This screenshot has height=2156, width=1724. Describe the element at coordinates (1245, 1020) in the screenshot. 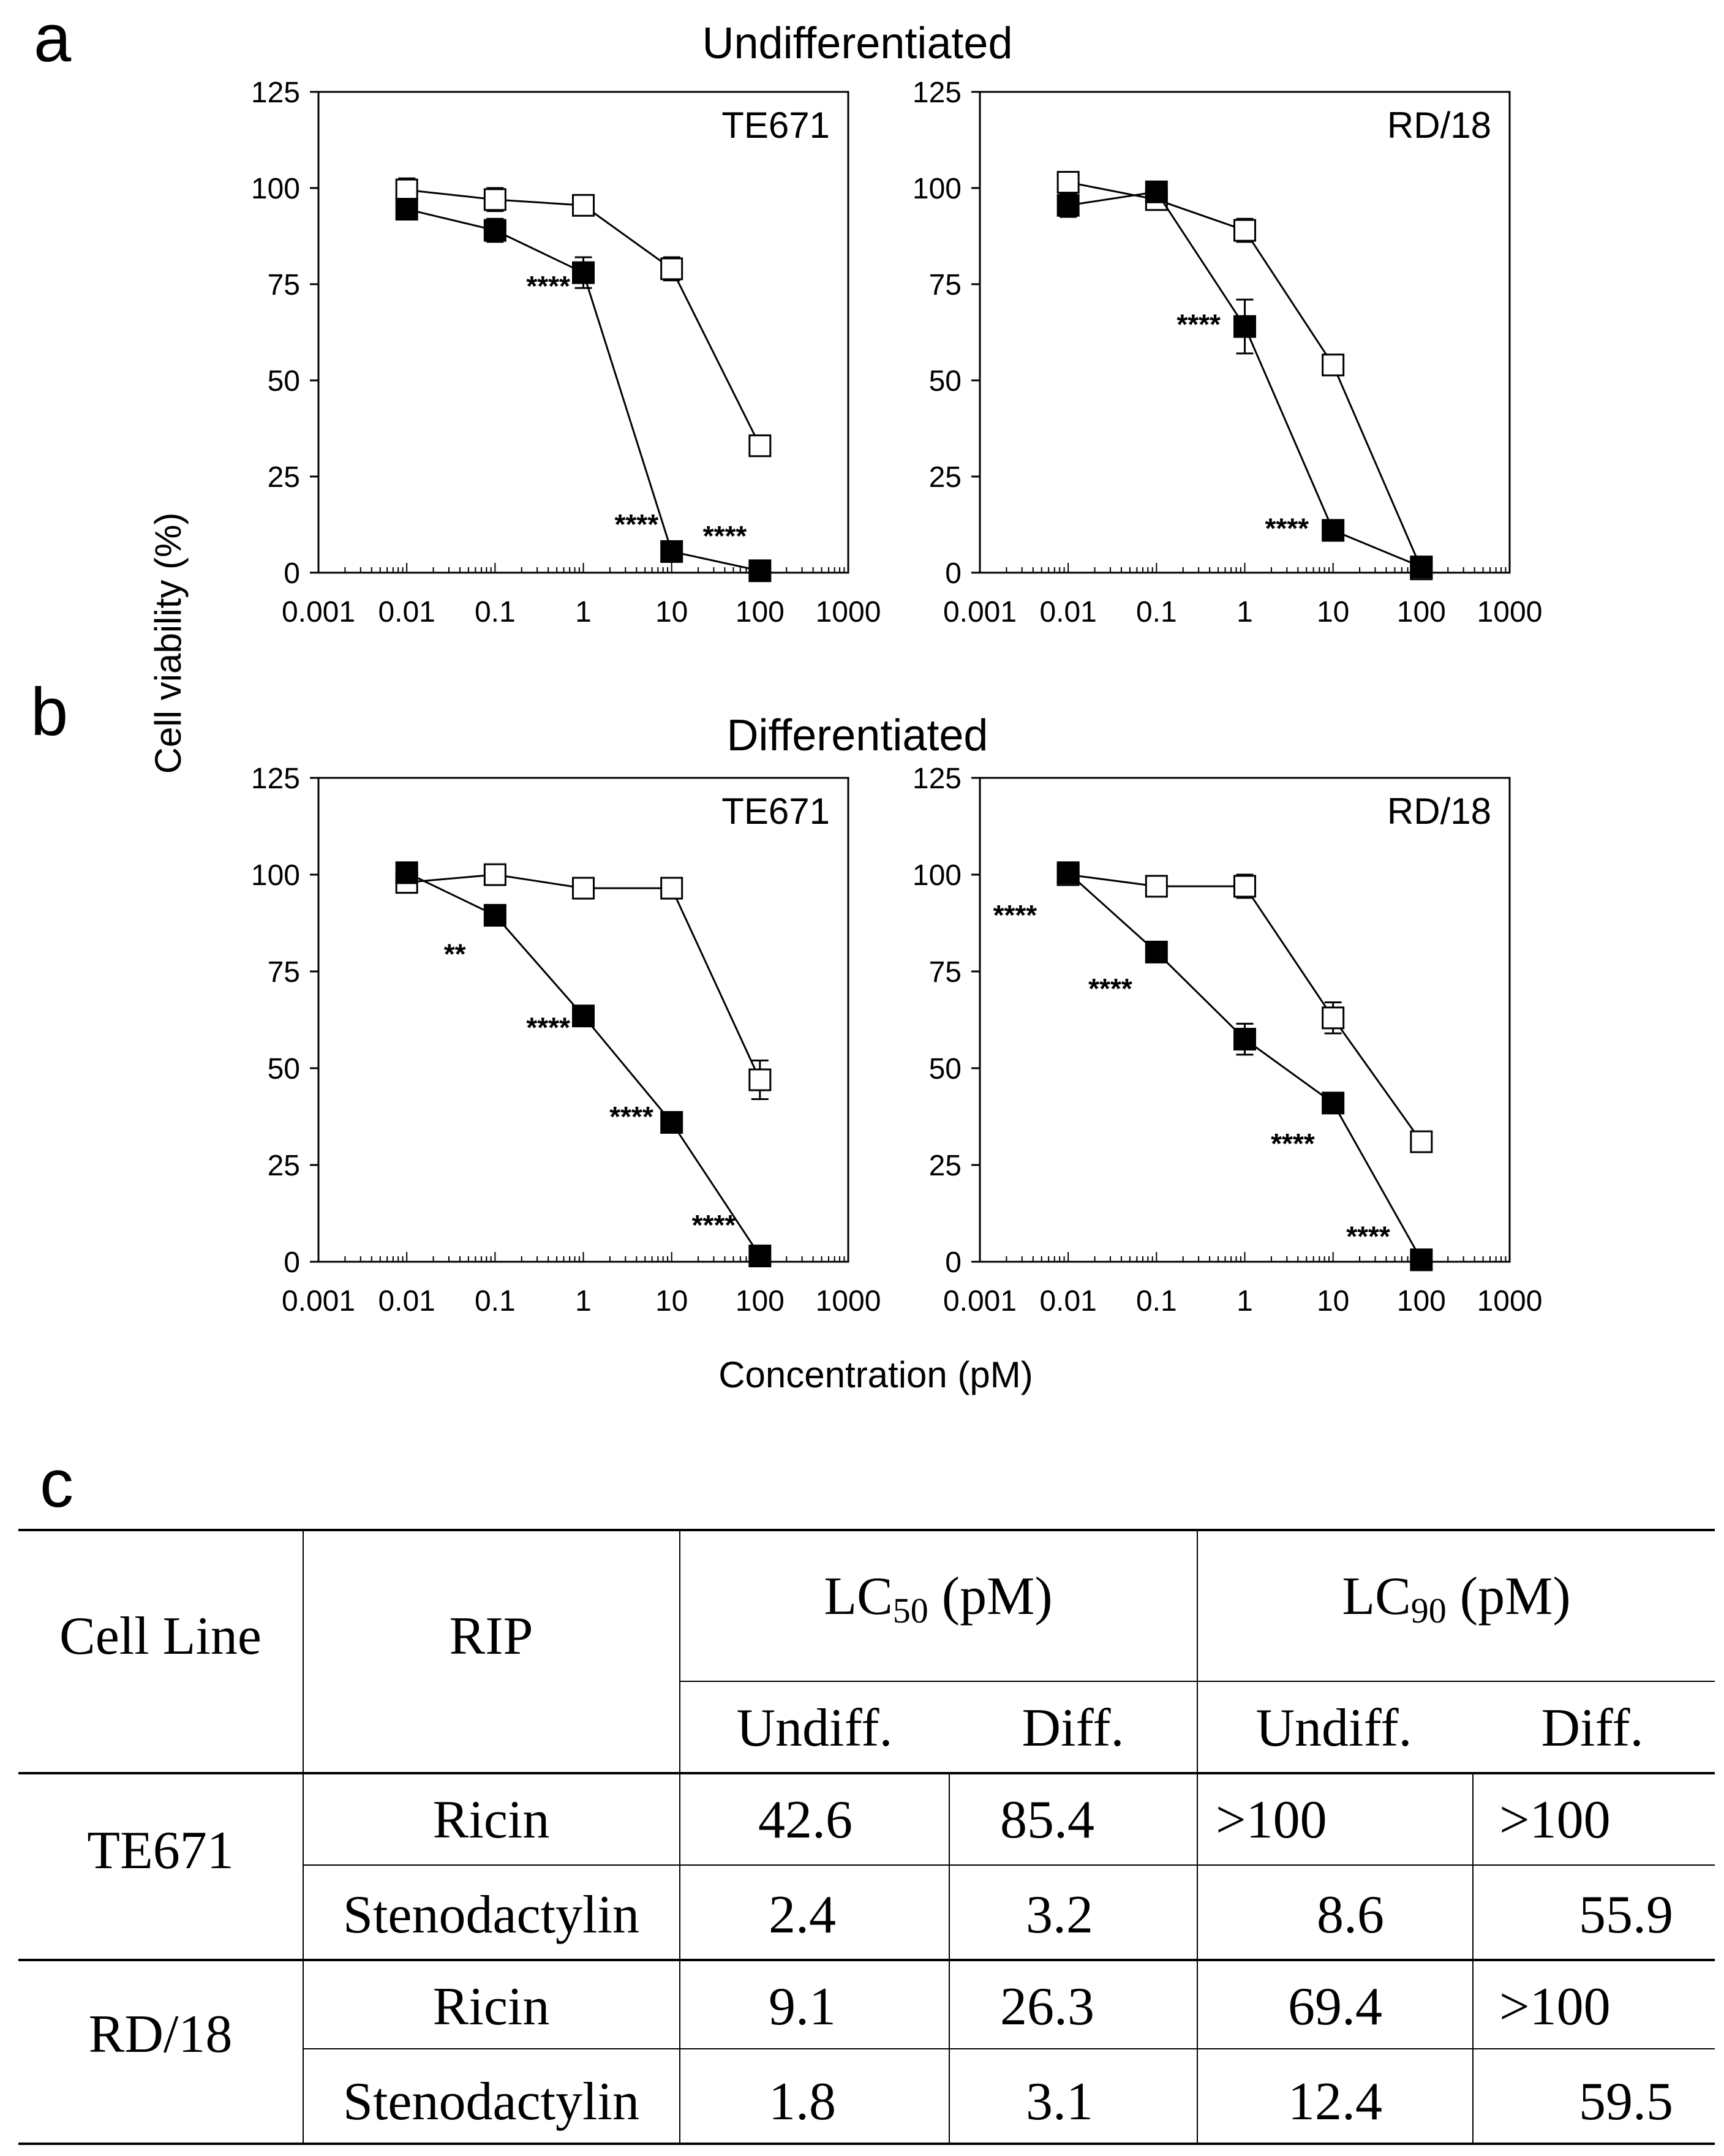

I see `plot-frame` at that location.